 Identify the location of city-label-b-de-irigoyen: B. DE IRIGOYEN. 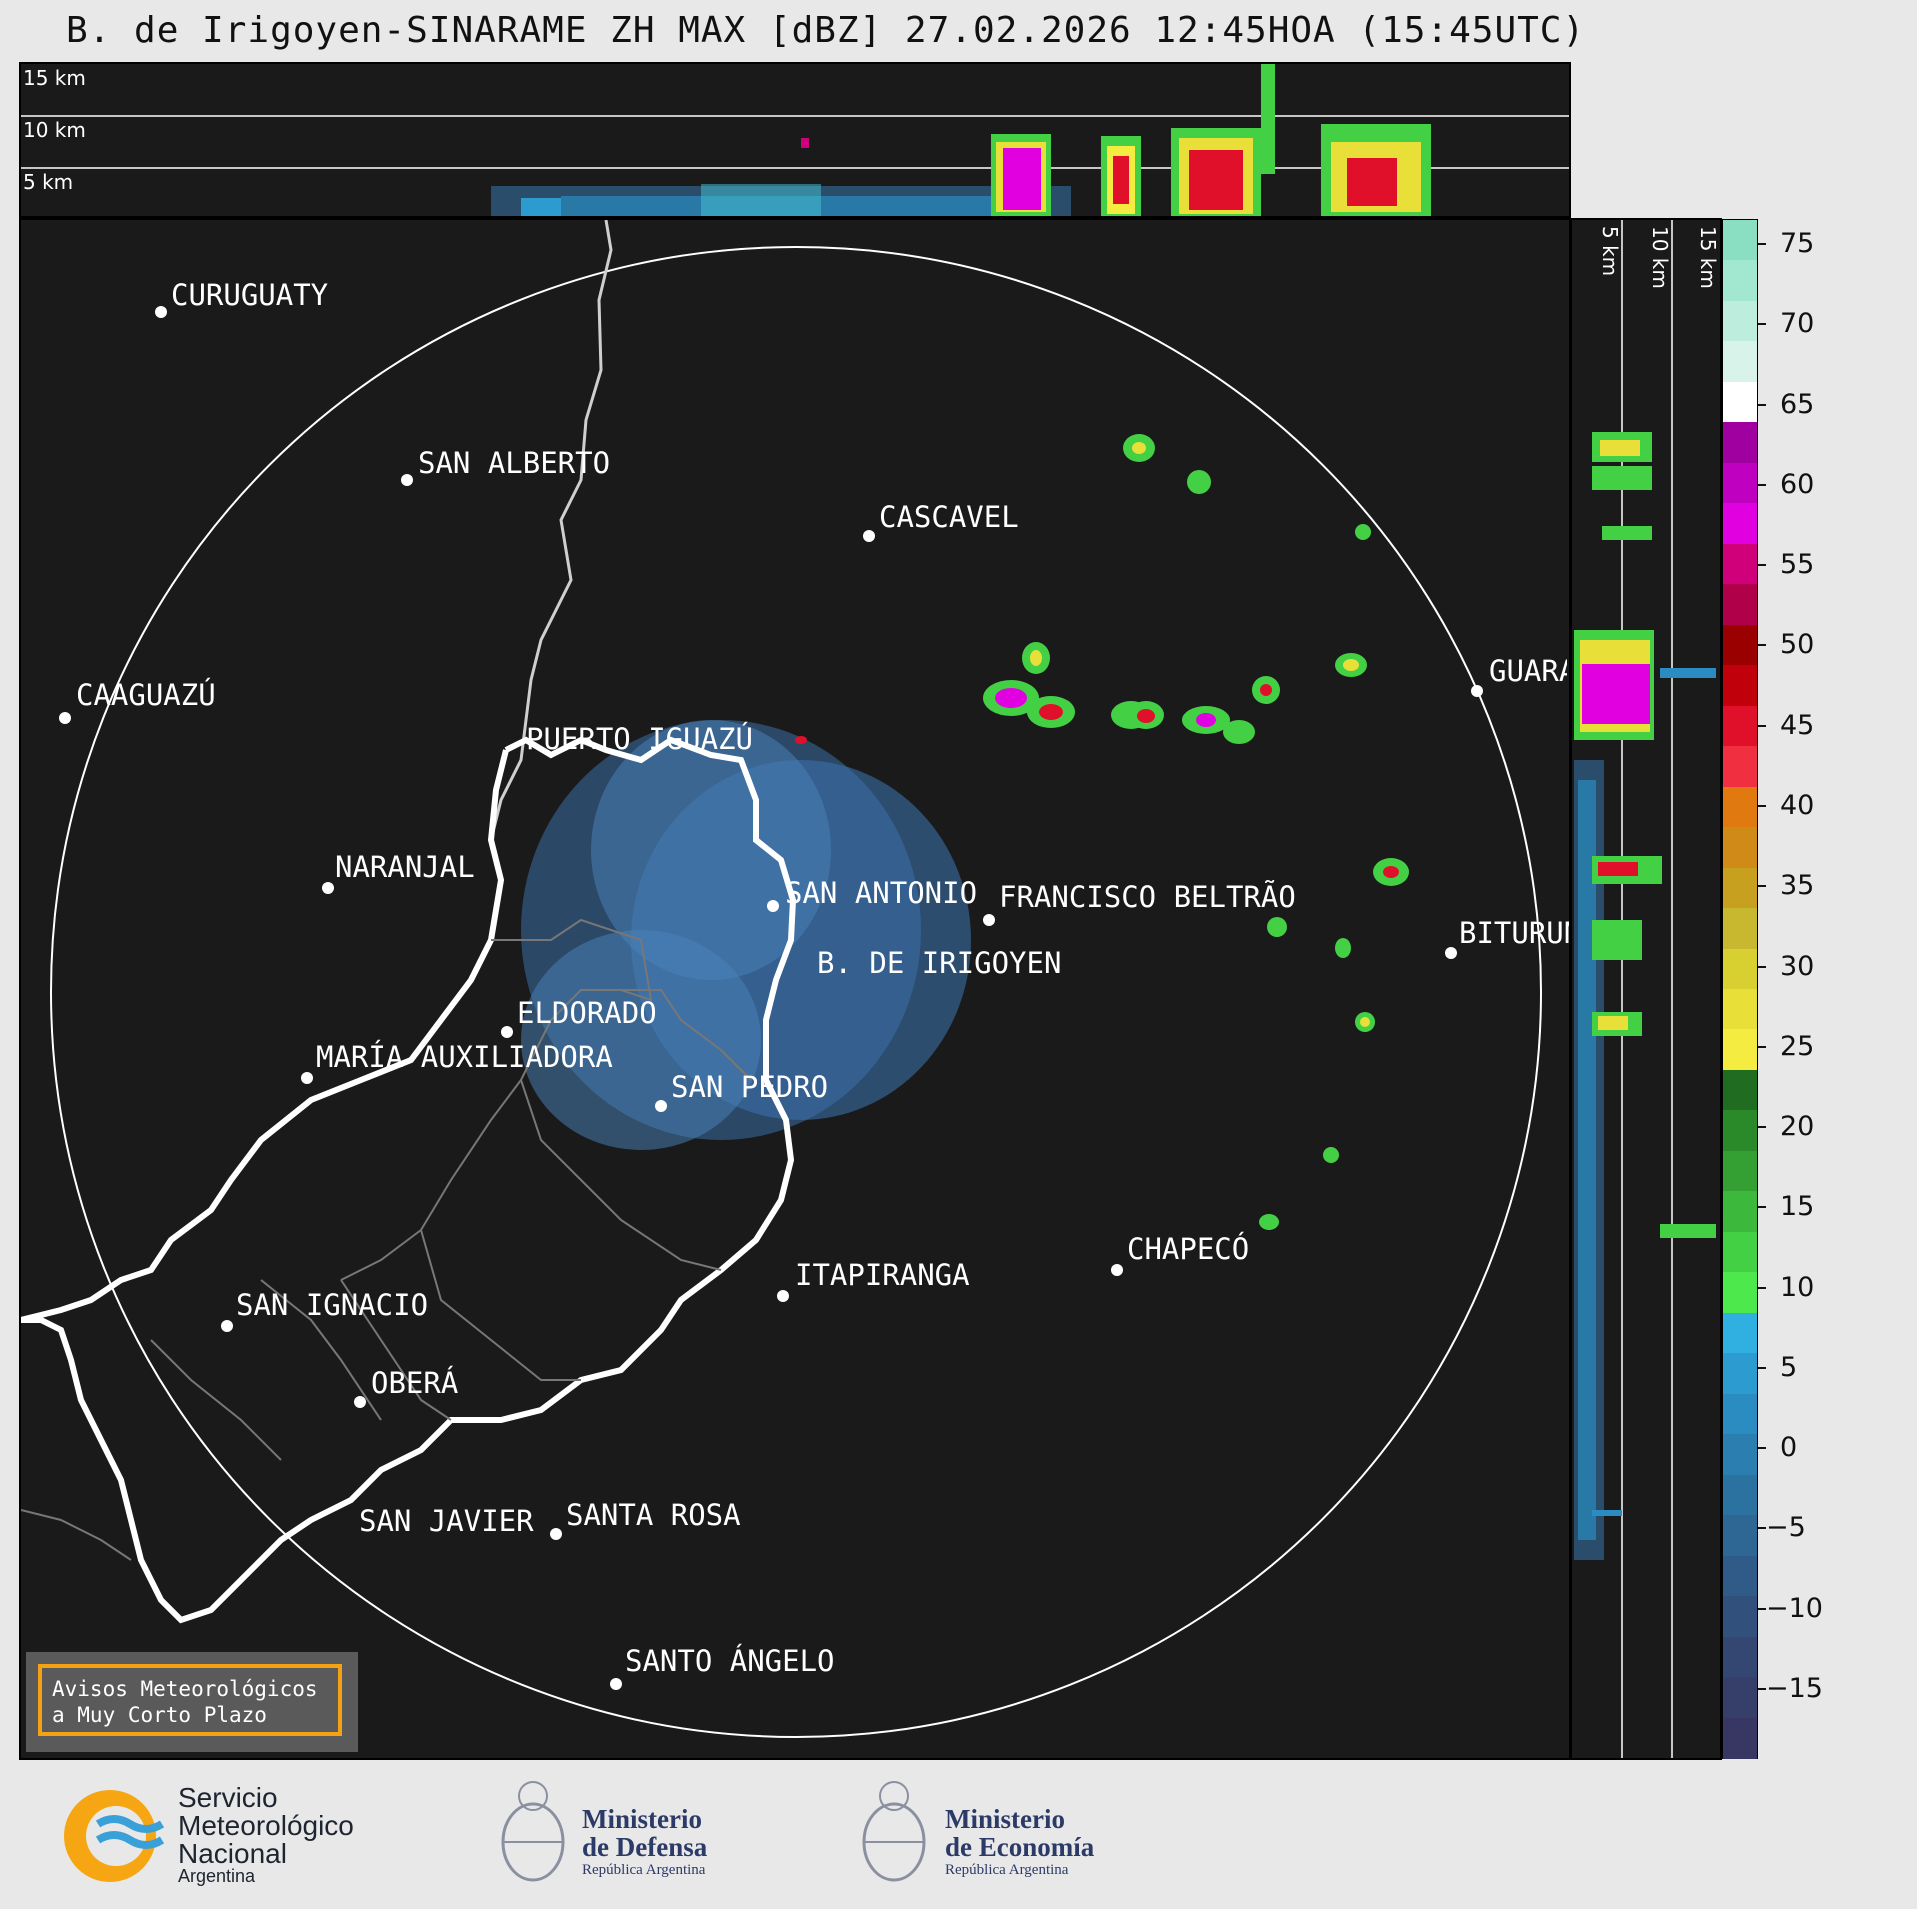
(939, 963).